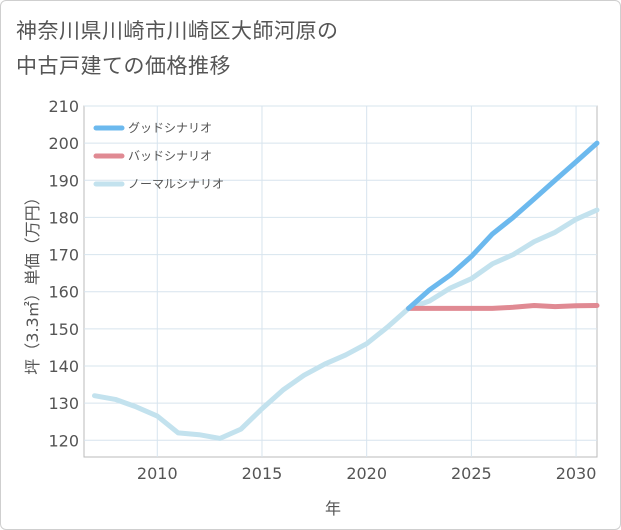 This screenshot has width=621, height=530. What do you see at coordinates (170, 156) in the screenshot?
I see `legend-label: バッドシナリオ` at bounding box center [170, 156].